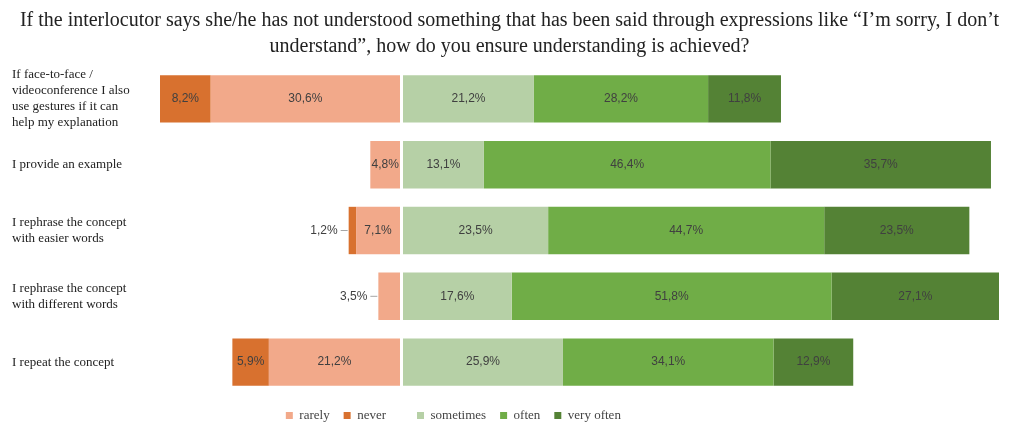  I want to click on data-label: 5,9%, so click(250, 361).